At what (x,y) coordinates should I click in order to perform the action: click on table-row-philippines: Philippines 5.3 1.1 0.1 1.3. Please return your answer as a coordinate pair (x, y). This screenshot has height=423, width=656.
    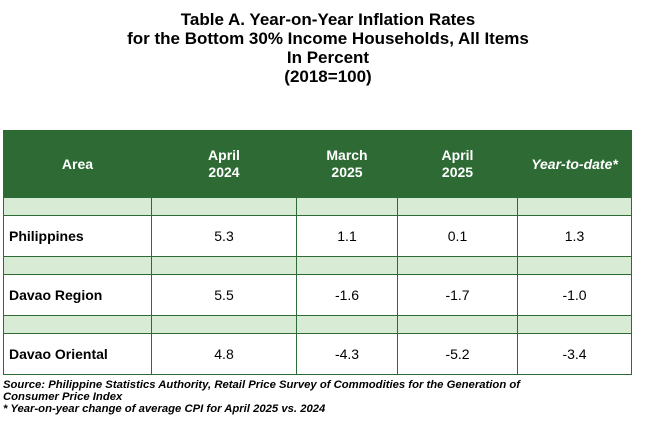
    Looking at the image, I should click on (317, 236).